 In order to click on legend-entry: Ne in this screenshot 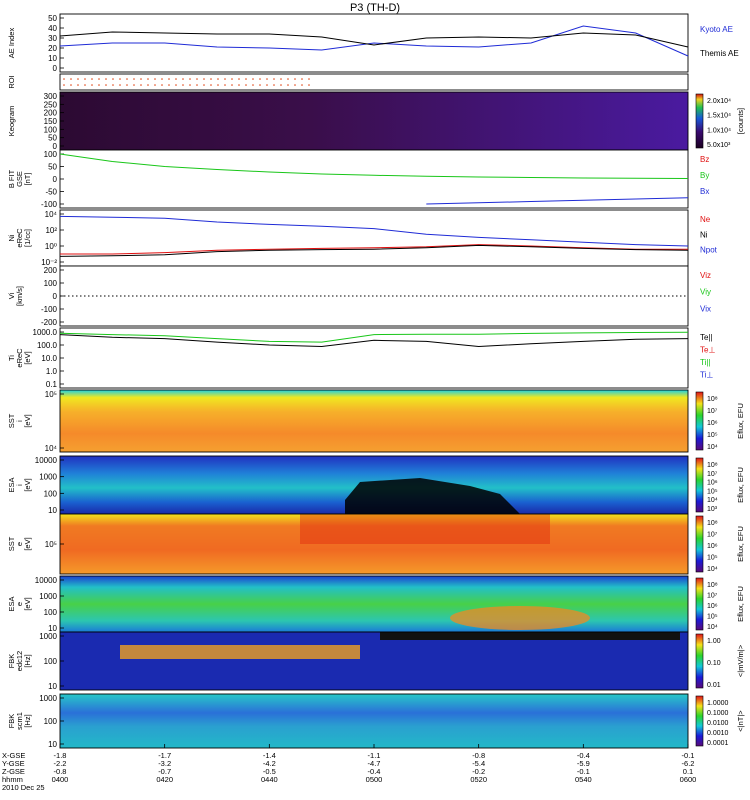, I will do `click(705, 219)`.